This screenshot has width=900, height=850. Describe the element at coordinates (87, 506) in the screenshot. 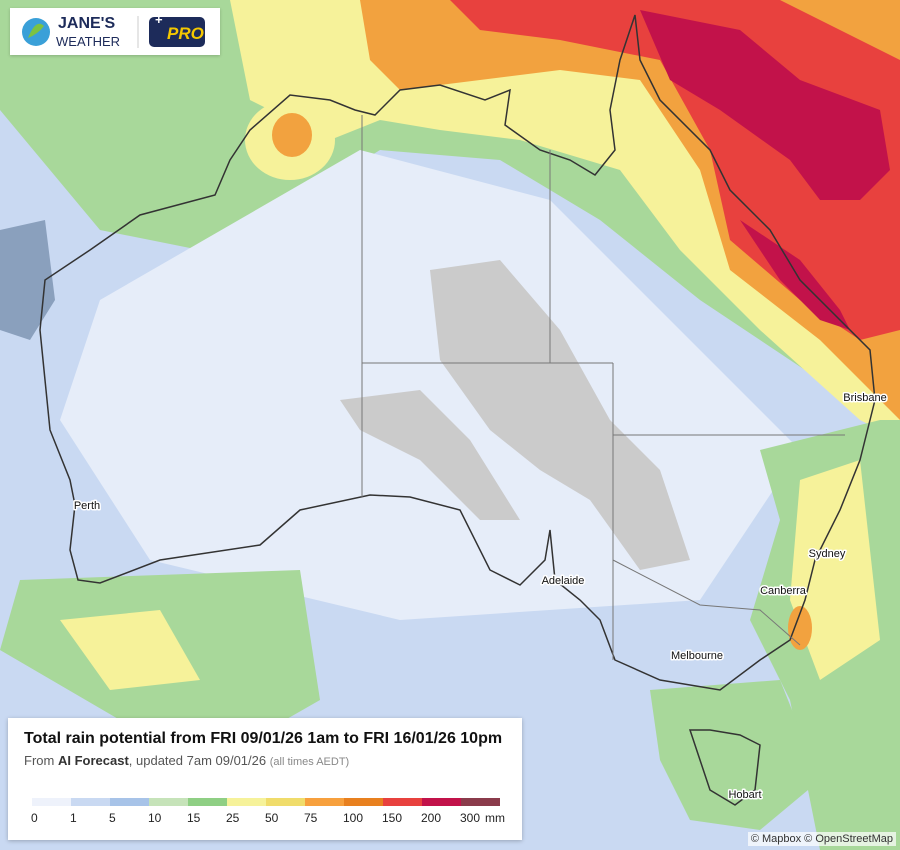

I see `city-label: Perth` at that location.